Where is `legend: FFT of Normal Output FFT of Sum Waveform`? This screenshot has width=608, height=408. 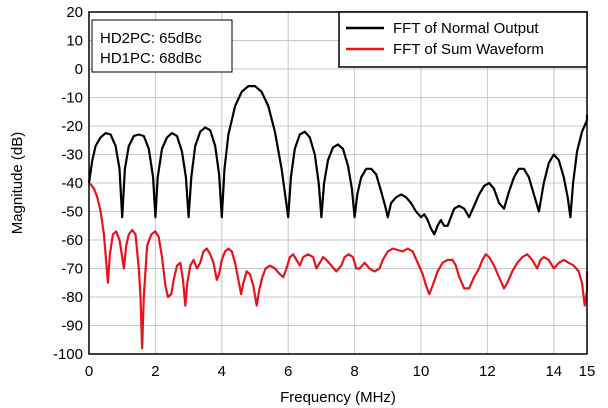 legend: FFT of Normal Output FFT of Sum Waveform is located at coordinates (463, 39).